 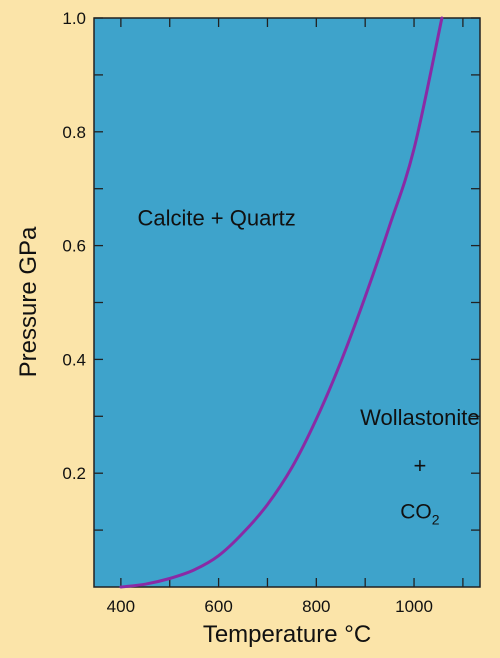 What do you see at coordinates (121, 606) in the screenshot?
I see `x-tick-label: 400` at bounding box center [121, 606].